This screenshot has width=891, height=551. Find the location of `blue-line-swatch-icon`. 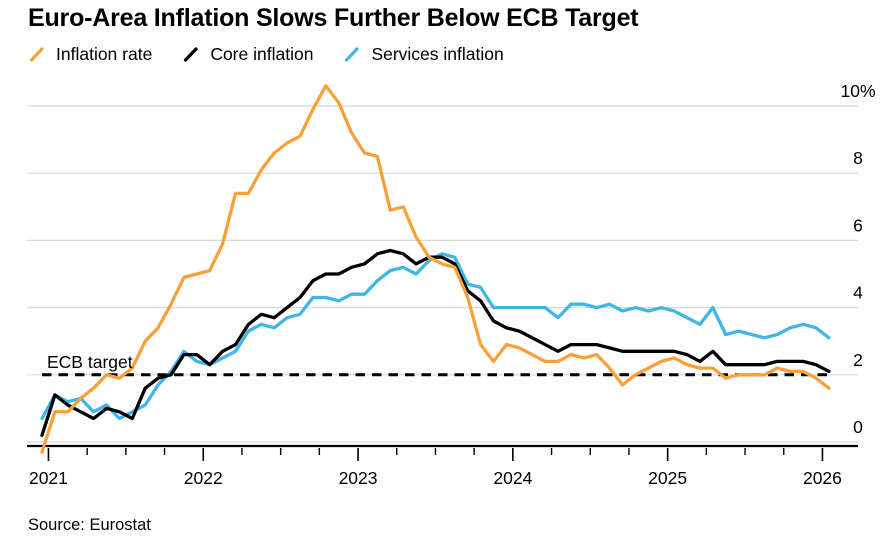

blue-line-swatch-icon is located at coordinates (352, 54).